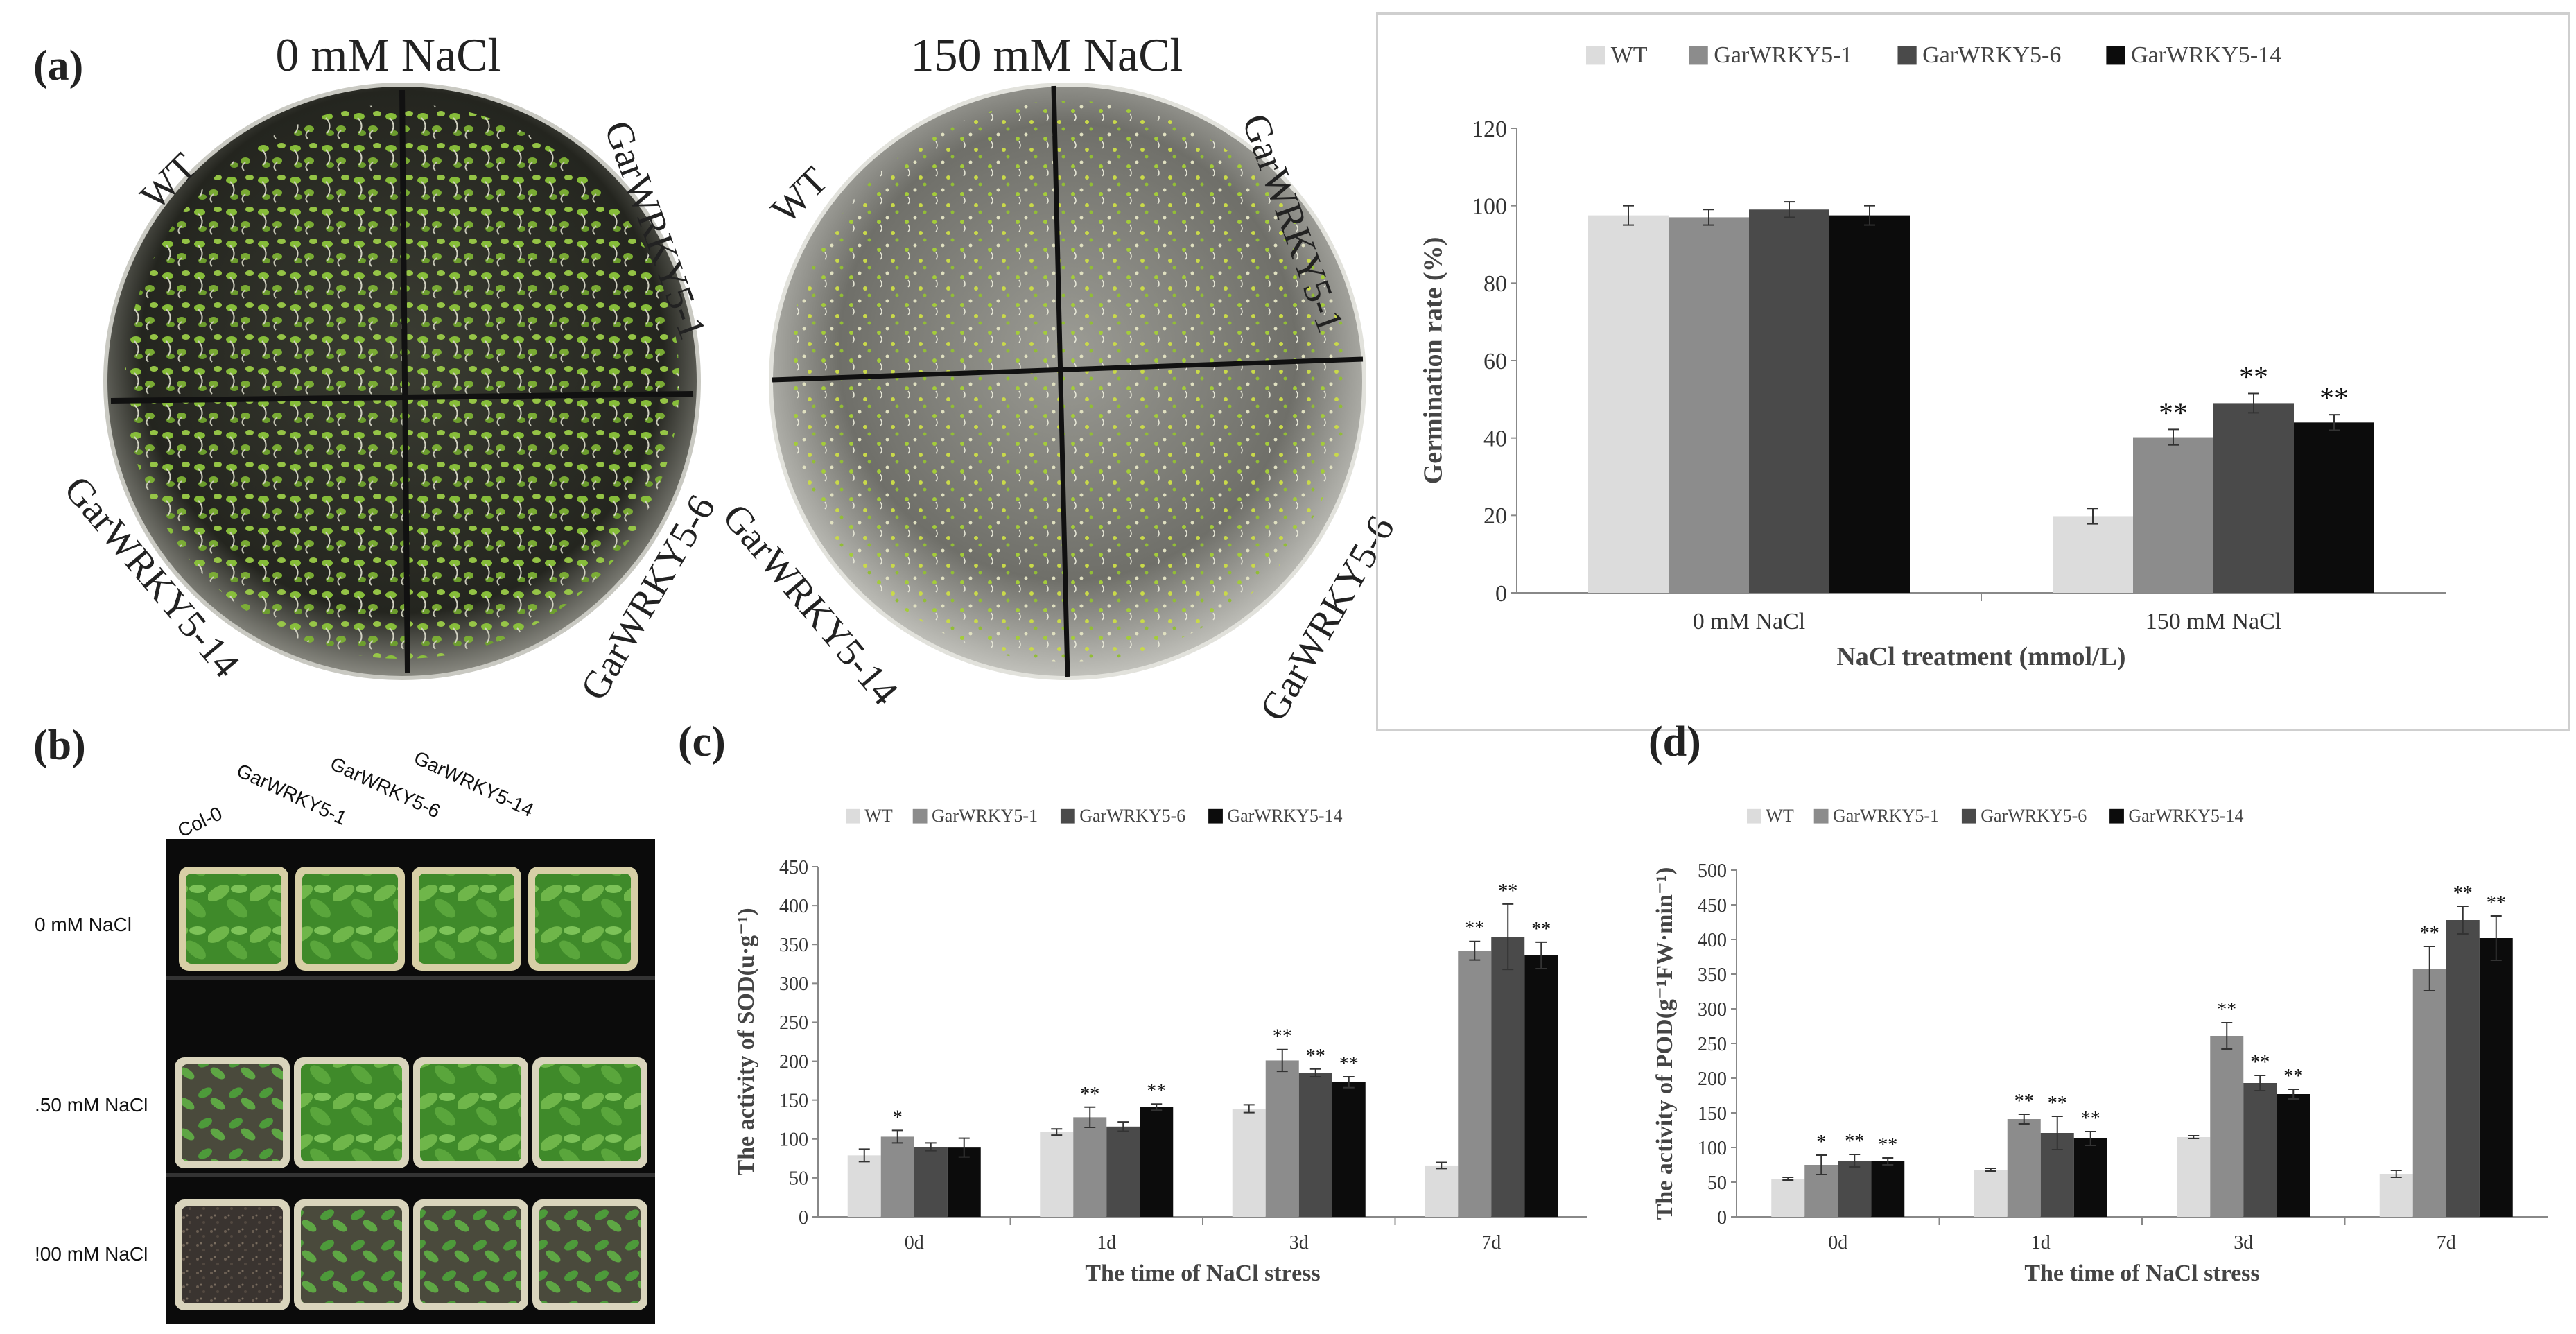  Describe the element at coordinates (746, 1041) in the screenshot. I see `y-axis-title-c: The activity of SOD(u·g⁻¹)` at that location.